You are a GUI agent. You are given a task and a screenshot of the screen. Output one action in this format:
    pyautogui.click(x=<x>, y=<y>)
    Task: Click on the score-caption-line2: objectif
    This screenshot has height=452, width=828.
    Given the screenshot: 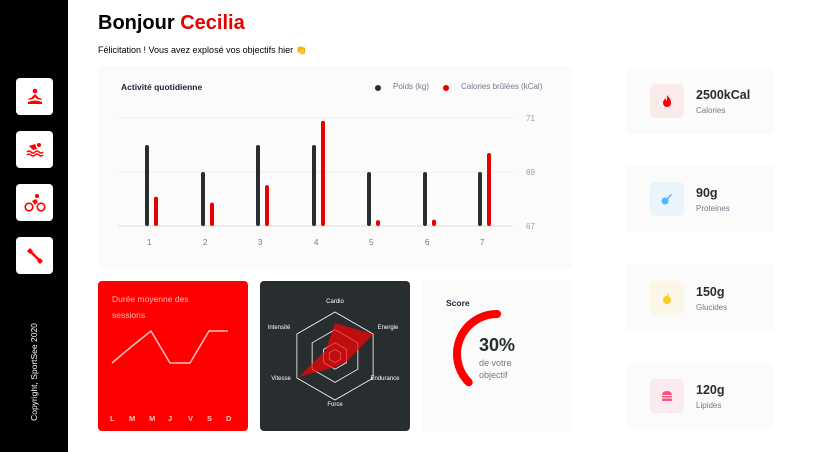 What is the action you would take?
    pyautogui.click(x=493, y=375)
    